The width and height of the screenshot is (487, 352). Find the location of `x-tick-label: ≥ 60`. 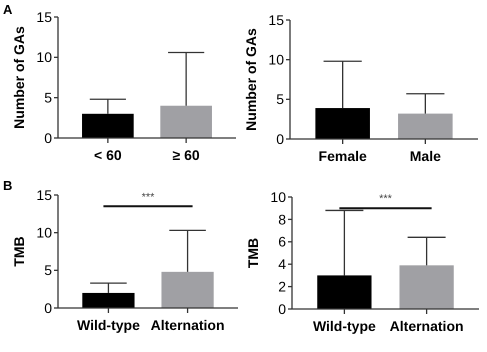

x-tick-label: ≥ 60 is located at coordinates (186, 155).